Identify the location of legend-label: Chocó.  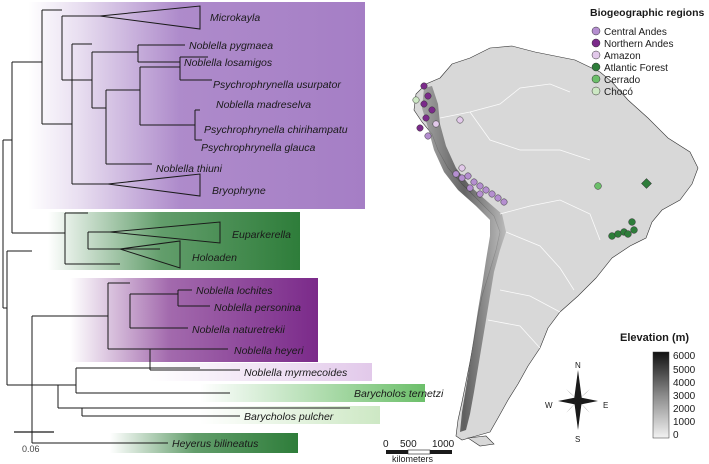
(618, 92).